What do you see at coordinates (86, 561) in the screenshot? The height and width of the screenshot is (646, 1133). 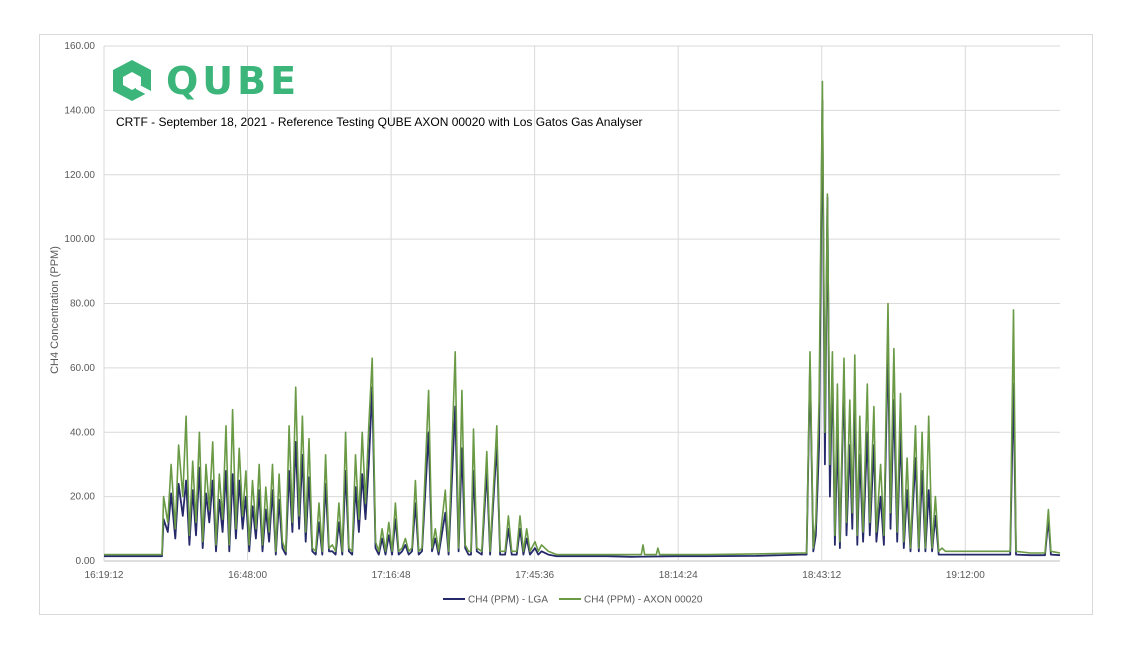 I see `y-tick-label: 0.00` at bounding box center [86, 561].